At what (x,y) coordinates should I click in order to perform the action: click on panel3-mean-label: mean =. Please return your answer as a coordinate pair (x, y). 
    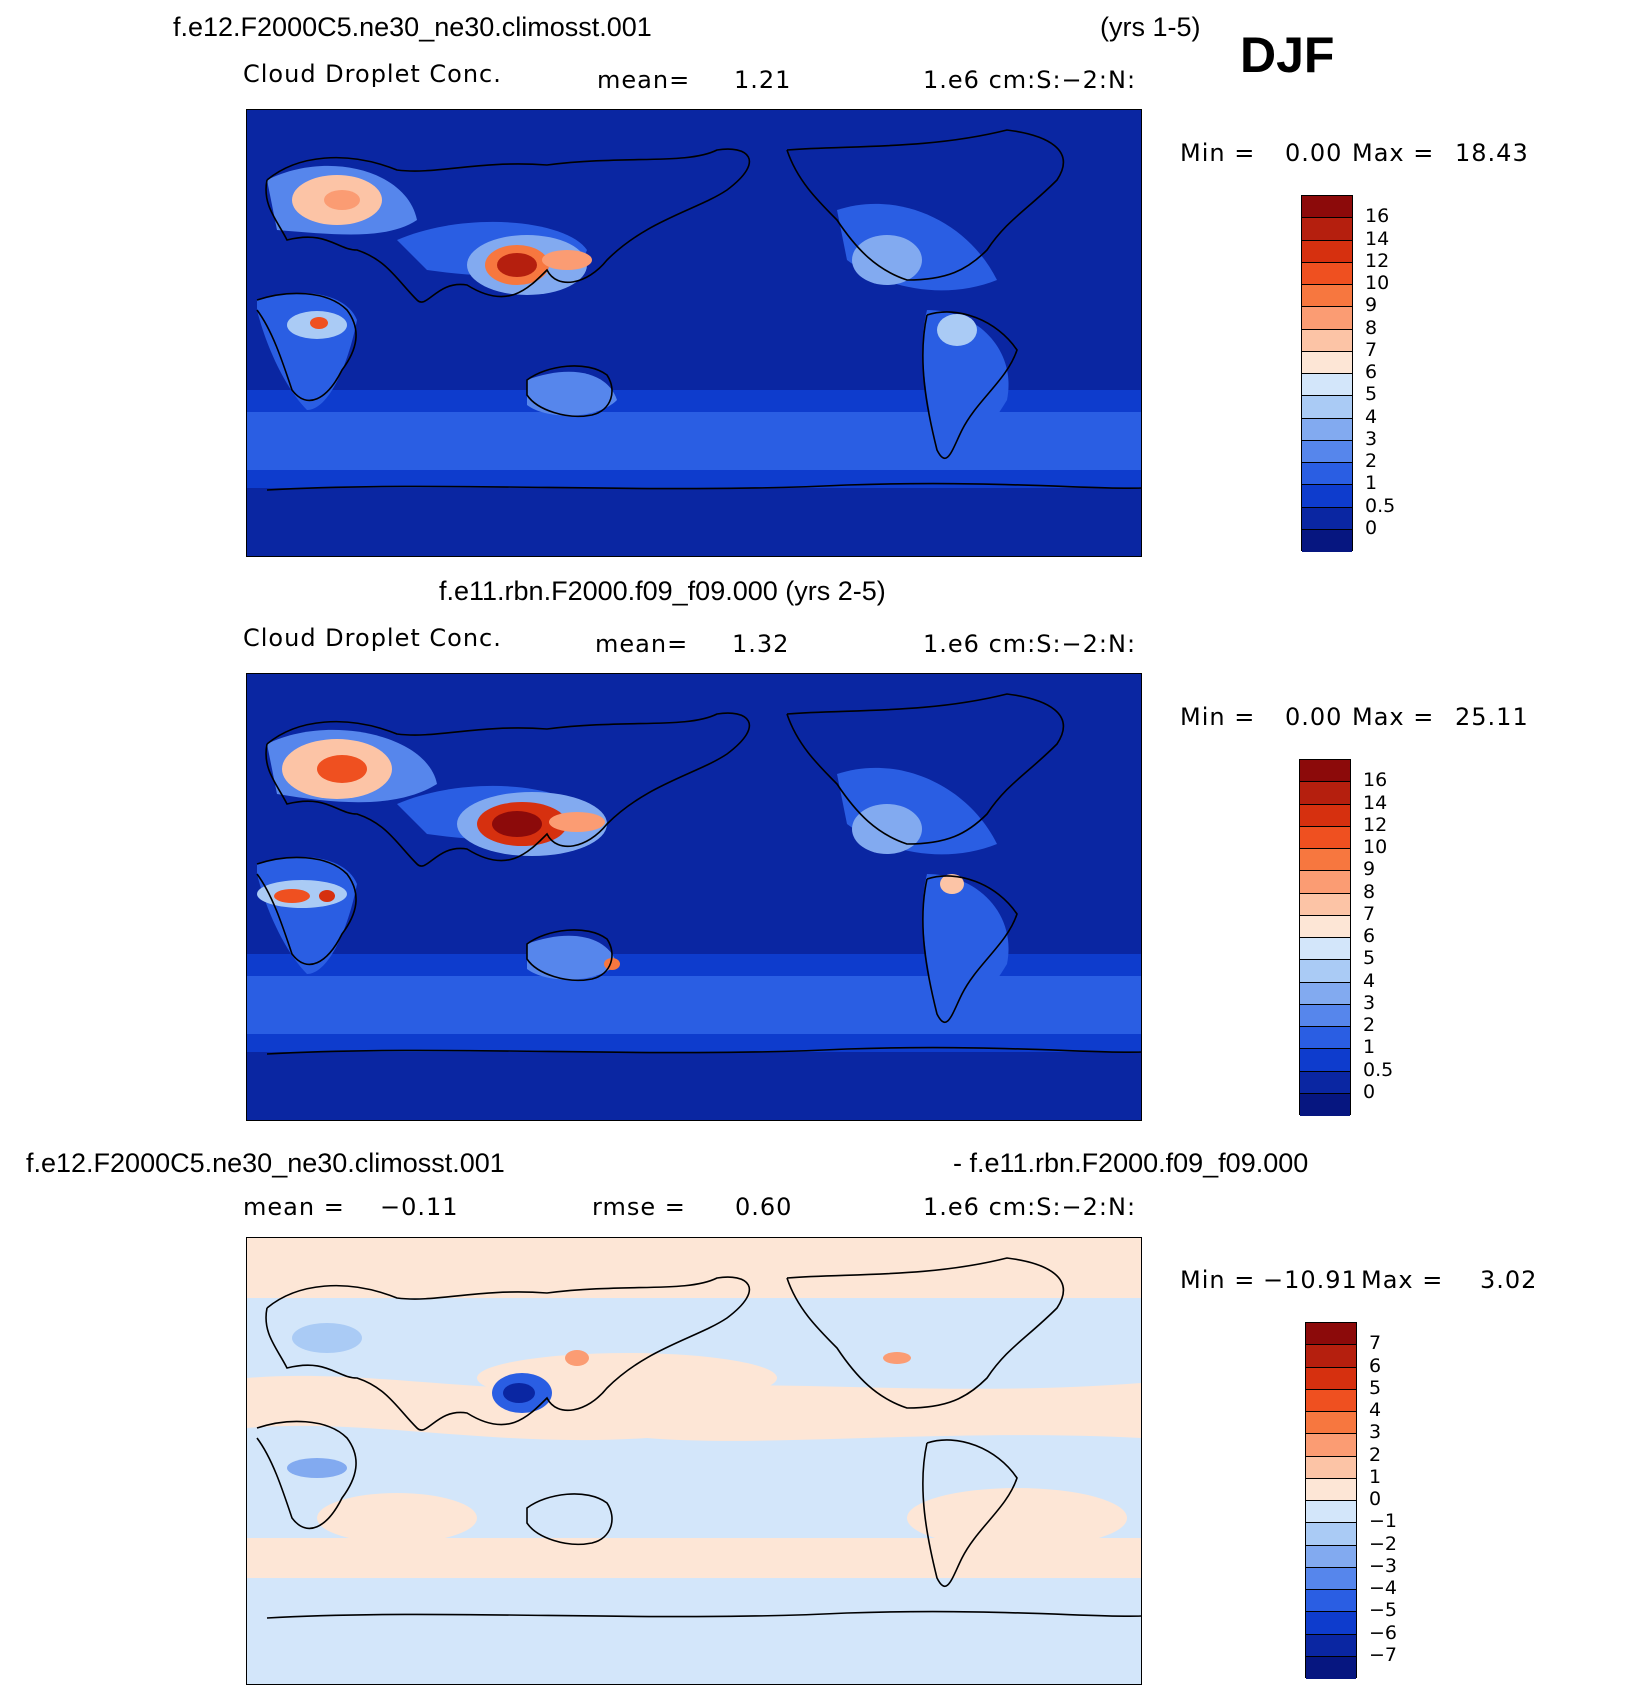
    Looking at the image, I should click on (294, 1207).